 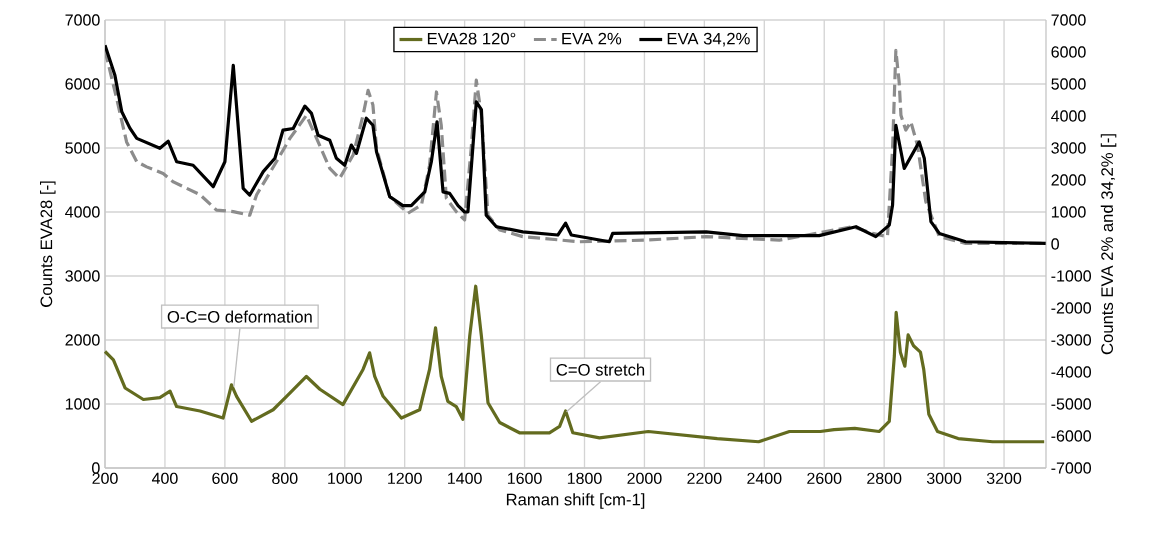 I want to click on y2-tick-label: -5000, so click(x=1071, y=404).